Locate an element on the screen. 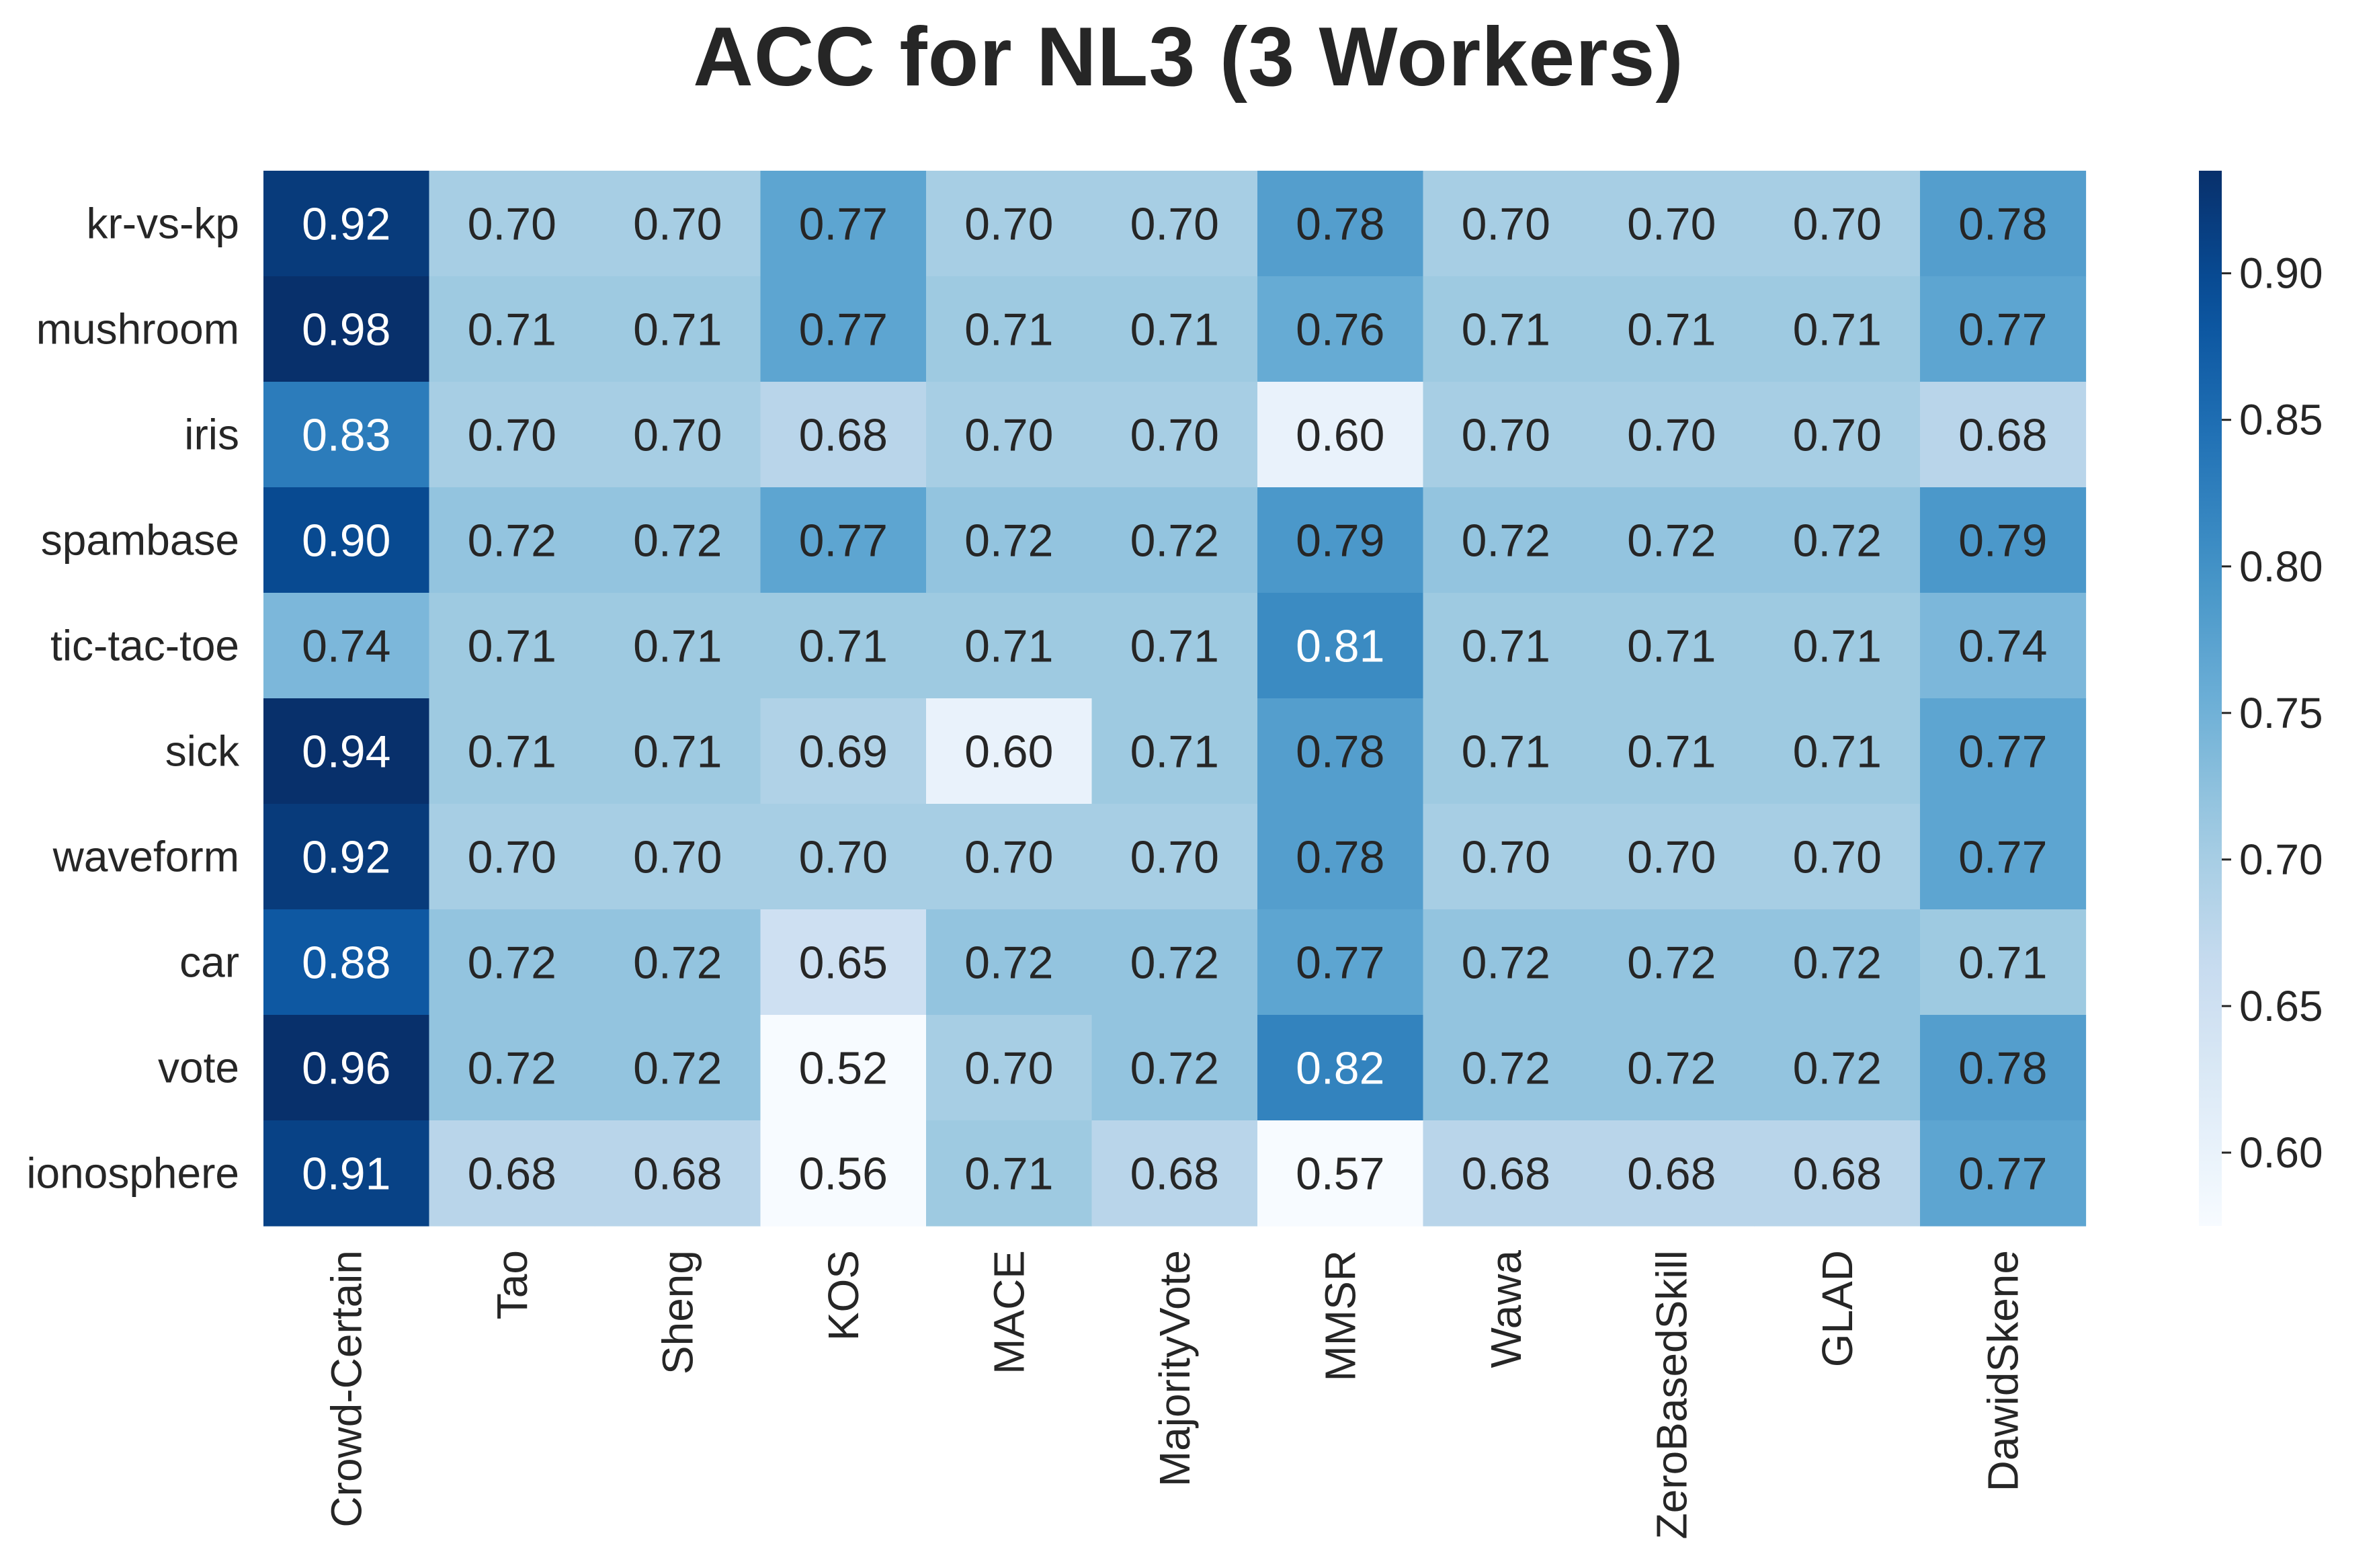 The image size is (2377, 1568). cell-value-label: 0.57 is located at coordinates (1340, 1174).